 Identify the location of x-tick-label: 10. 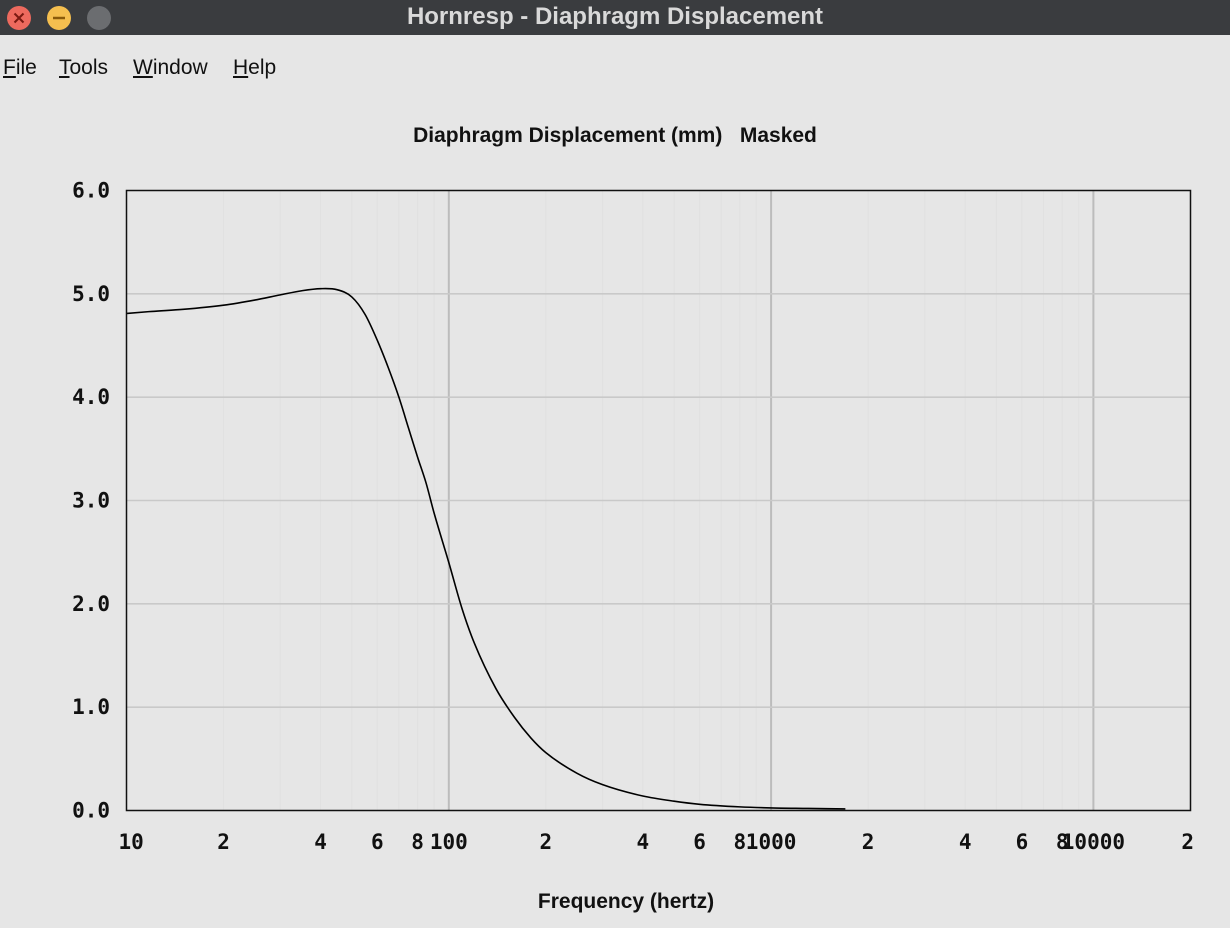
(131, 842).